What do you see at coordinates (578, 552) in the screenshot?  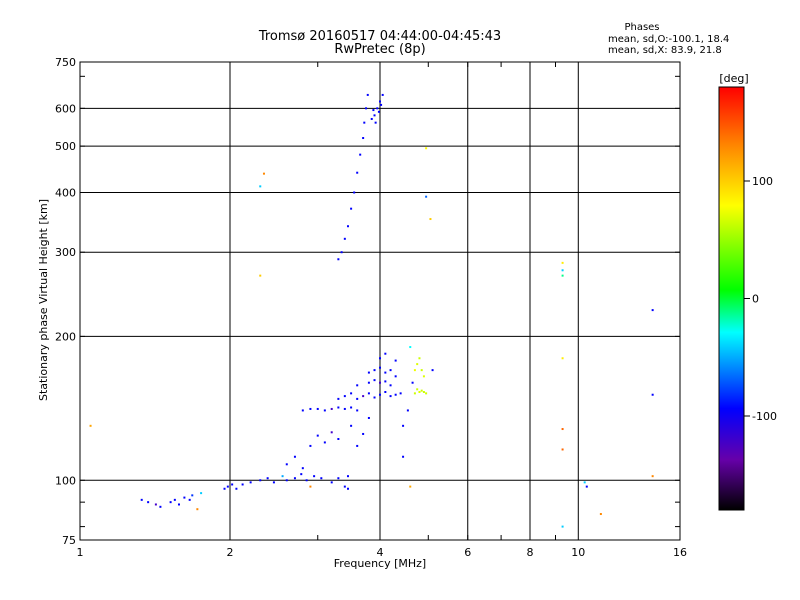 I see `x-tick-label: 10` at bounding box center [578, 552].